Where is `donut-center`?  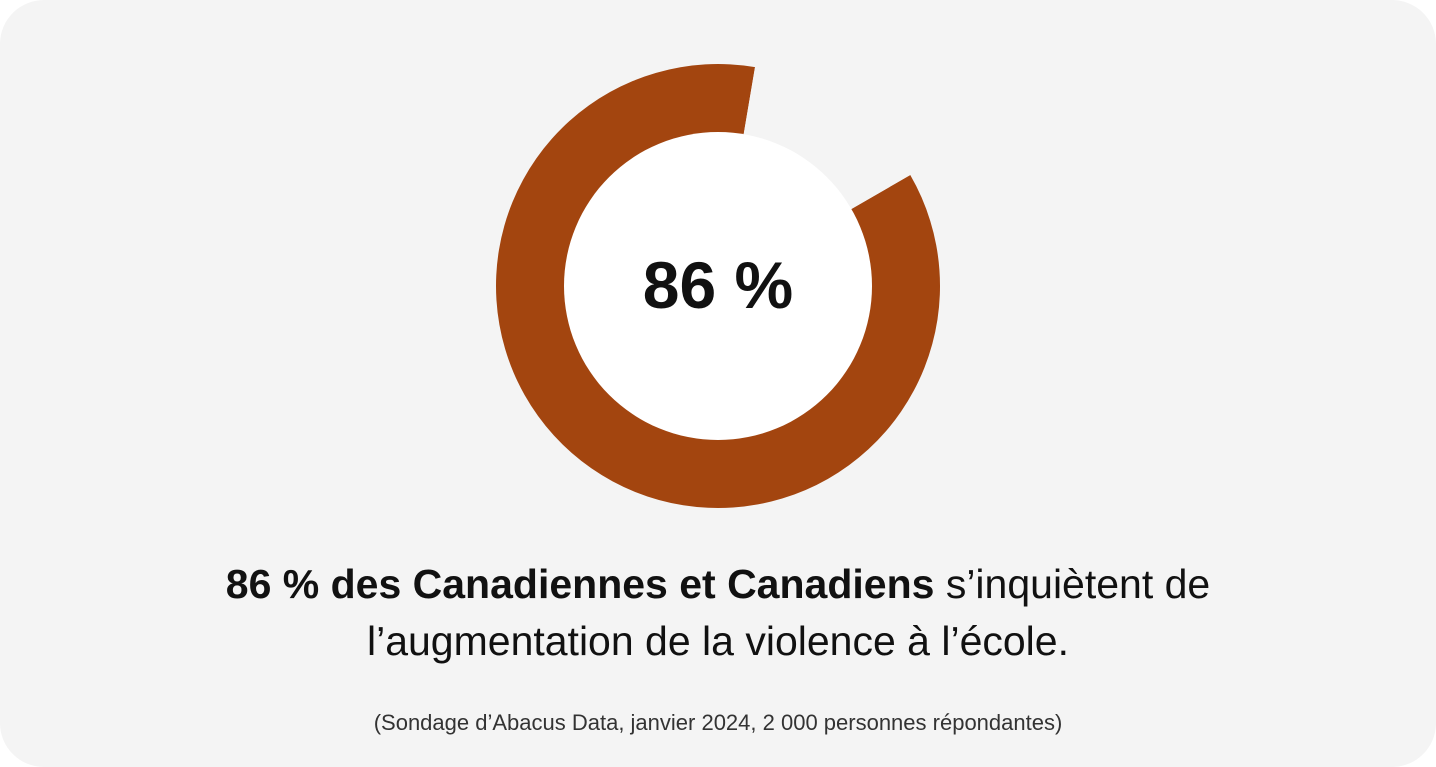
donut-center is located at coordinates (718, 286).